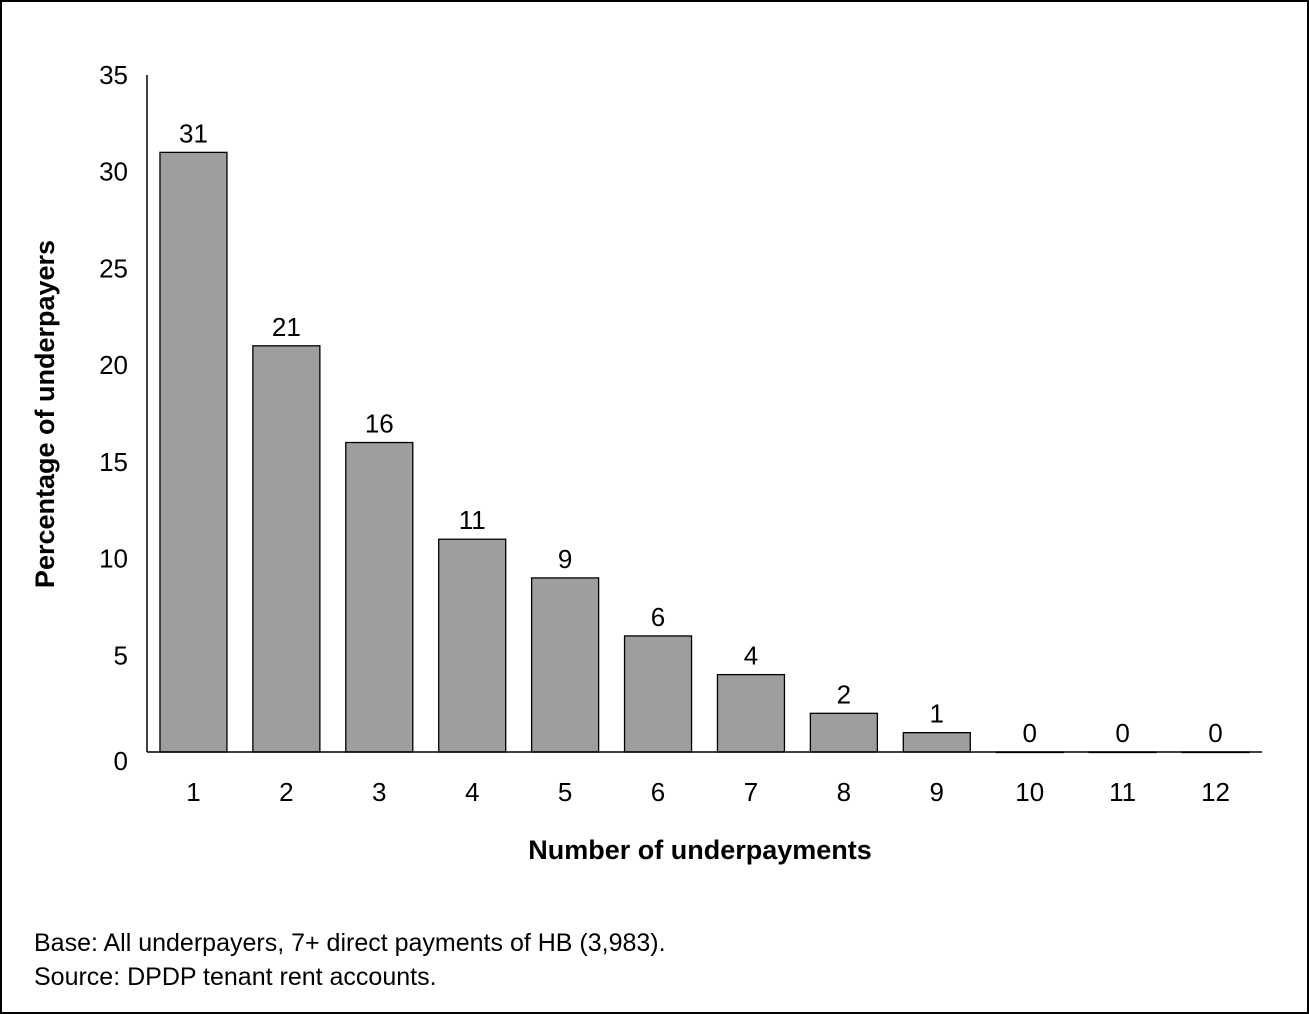 The image size is (1309, 1014). Describe the element at coordinates (1215, 792) in the screenshot. I see `x-tick-label: 12` at that location.